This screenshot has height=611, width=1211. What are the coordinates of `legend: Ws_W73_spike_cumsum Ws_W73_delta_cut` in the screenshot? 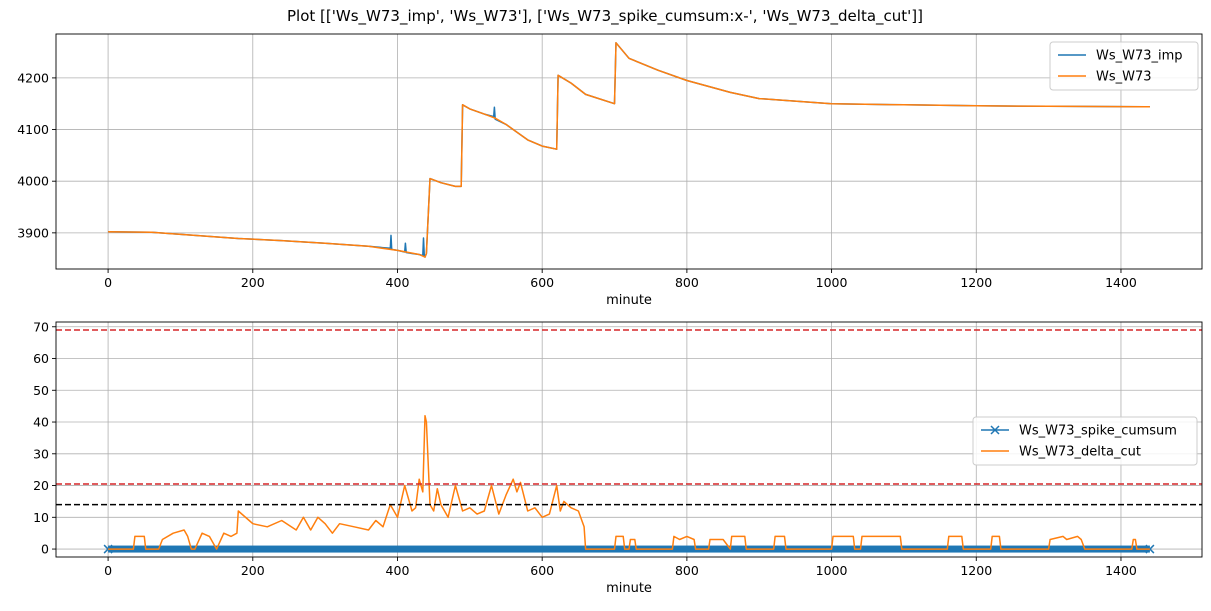 It's located at (1085, 441).